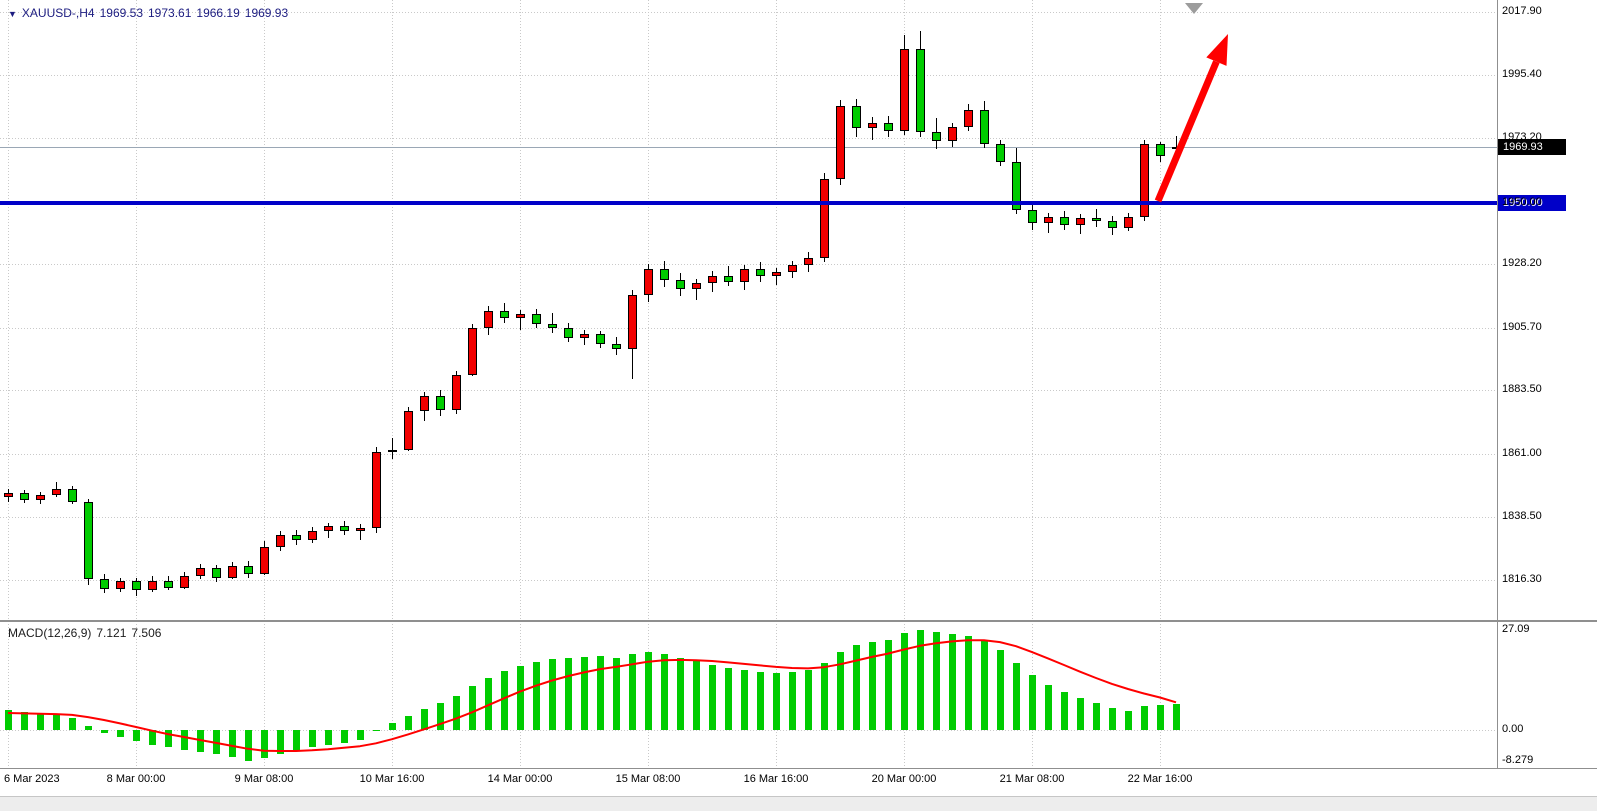 The width and height of the screenshot is (1597, 811). I want to click on price-axis-label: 2017.90, so click(1522, 11).